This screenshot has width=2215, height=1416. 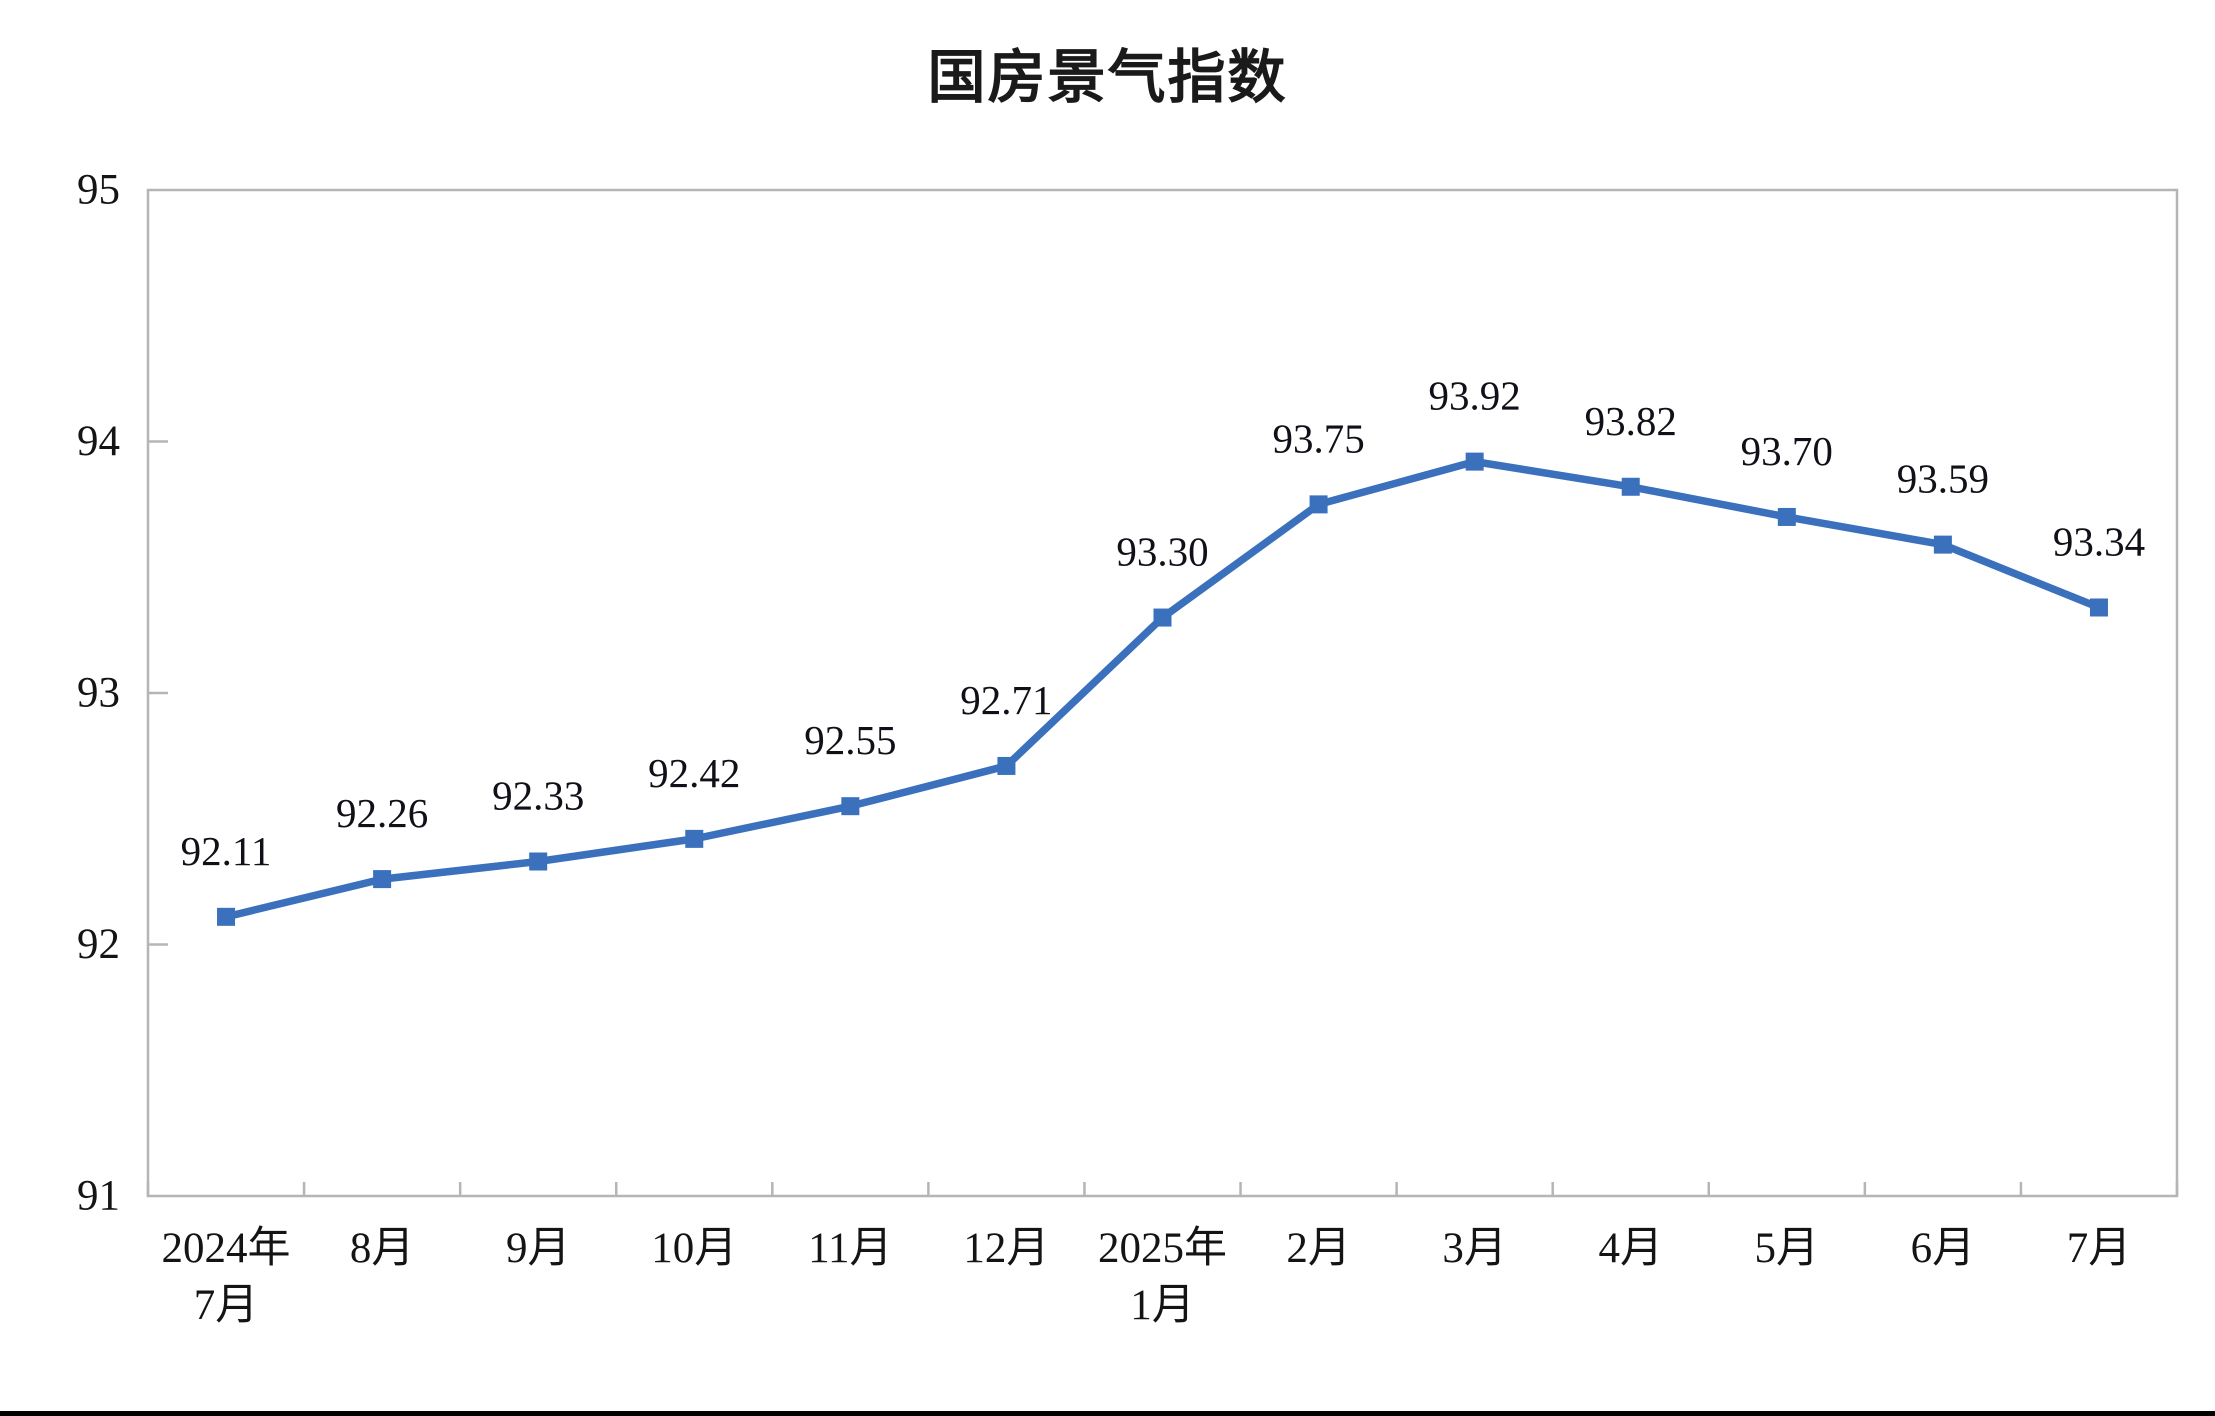 I want to click on y-axis-tick-label: 93, so click(x=98, y=693).